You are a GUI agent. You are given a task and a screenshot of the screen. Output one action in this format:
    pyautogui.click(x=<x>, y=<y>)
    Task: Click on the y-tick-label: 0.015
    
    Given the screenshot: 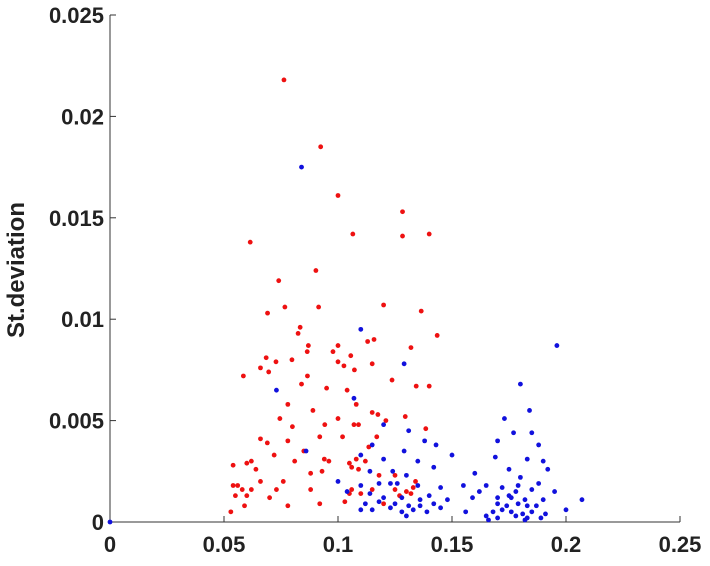 What is the action you would take?
    pyautogui.click(x=76, y=218)
    